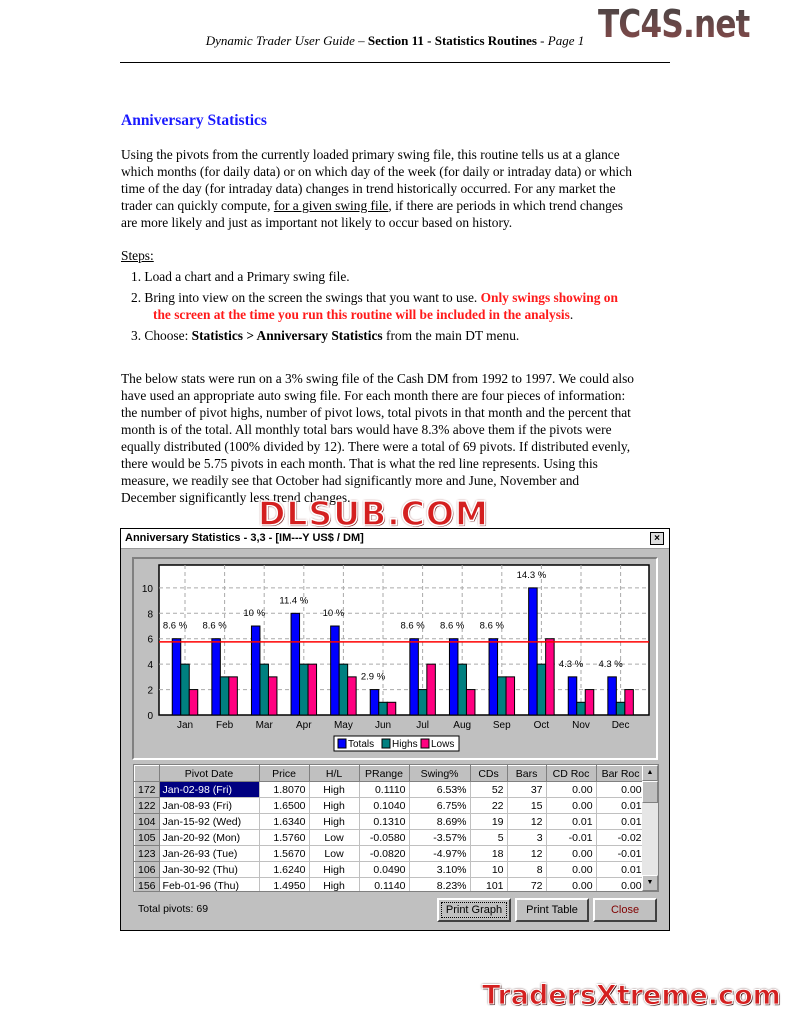  I want to click on table-cell: 0.0490, so click(384, 869).